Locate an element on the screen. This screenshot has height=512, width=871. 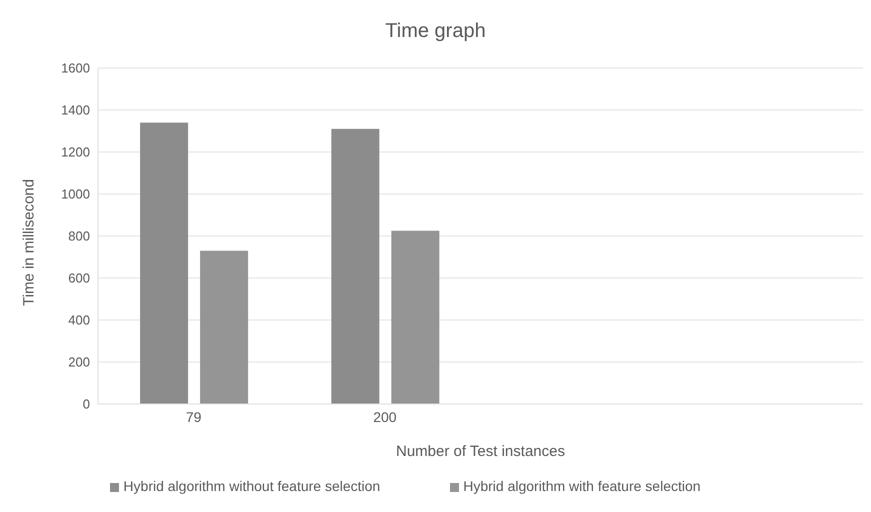
y-tick-label: 200 is located at coordinates (79, 362).